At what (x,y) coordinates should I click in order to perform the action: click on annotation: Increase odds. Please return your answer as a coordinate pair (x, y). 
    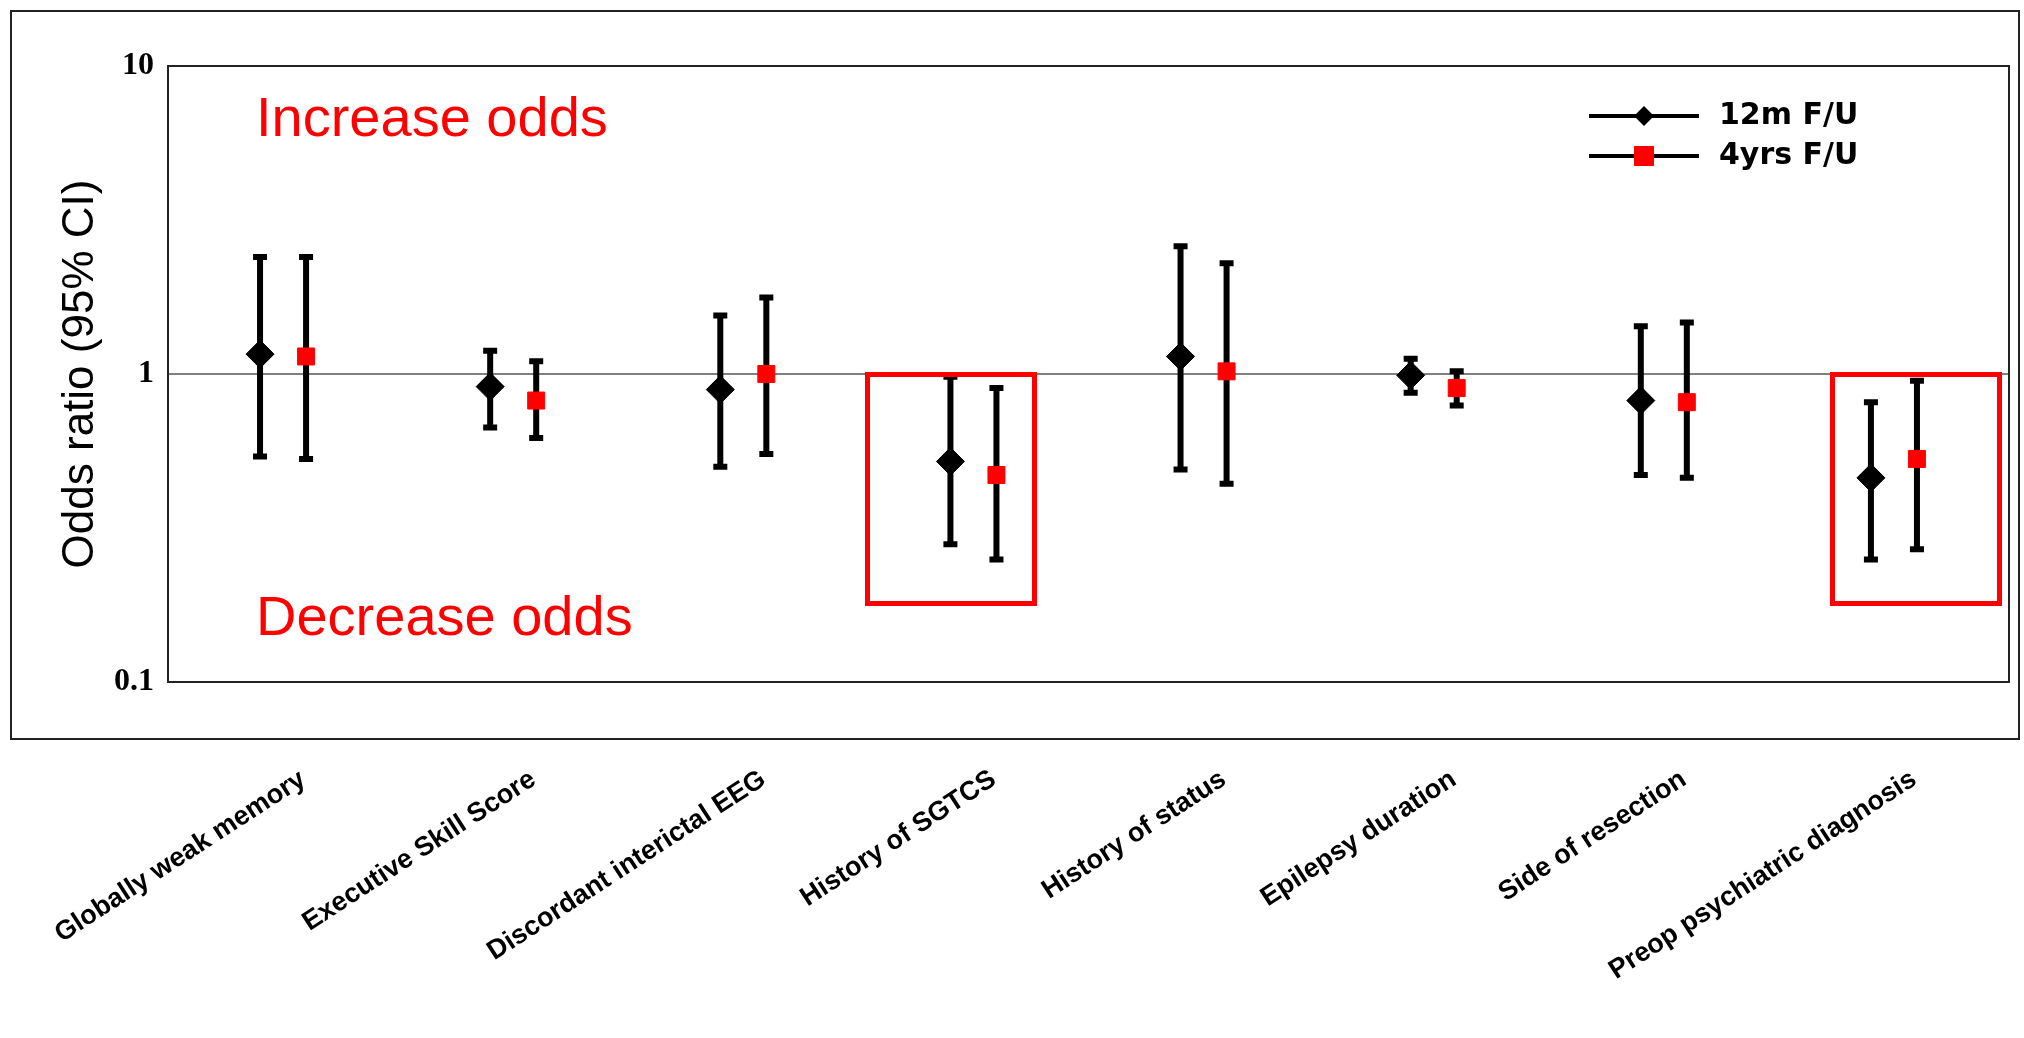
    Looking at the image, I should click on (432, 117).